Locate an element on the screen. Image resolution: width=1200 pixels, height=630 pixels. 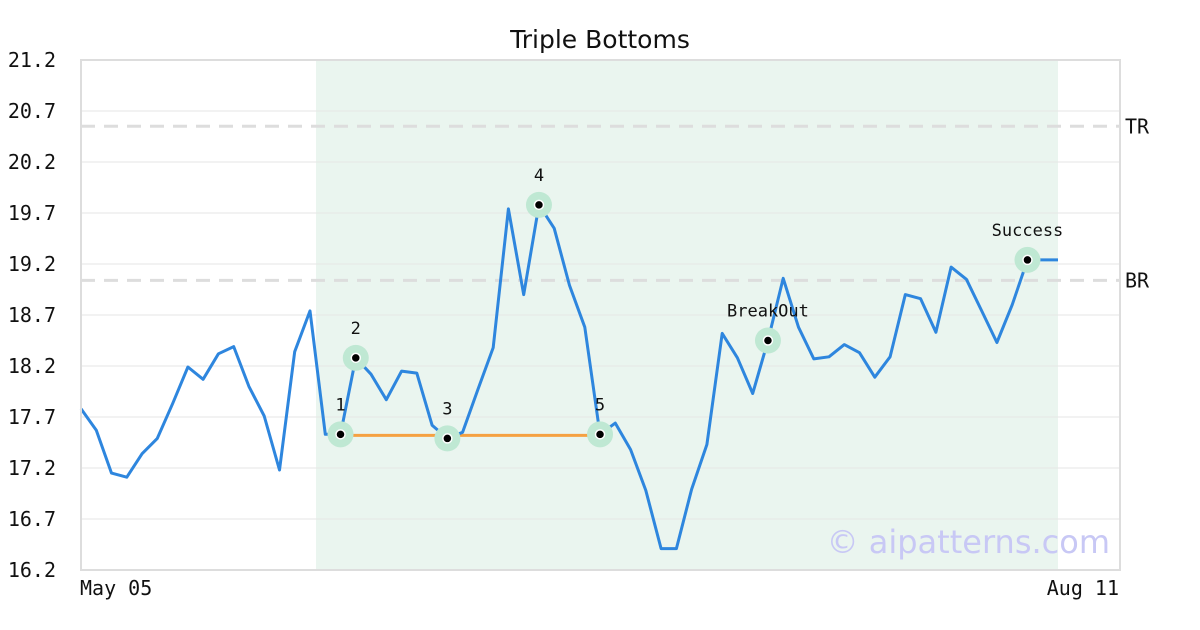
chart-title: Triple Bottoms is located at coordinates (599, 39).